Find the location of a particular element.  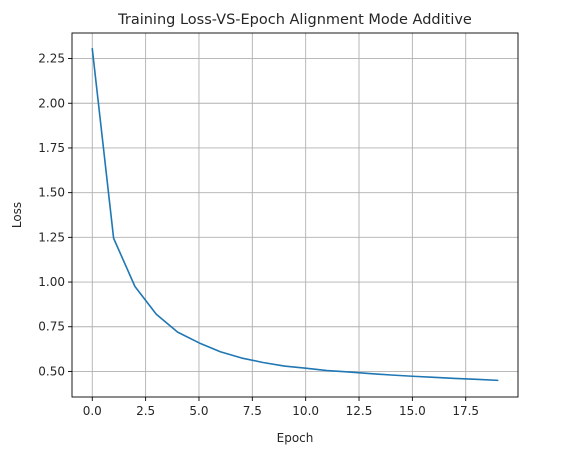

y-tick-label: 1.25 is located at coordinates (51, 237).